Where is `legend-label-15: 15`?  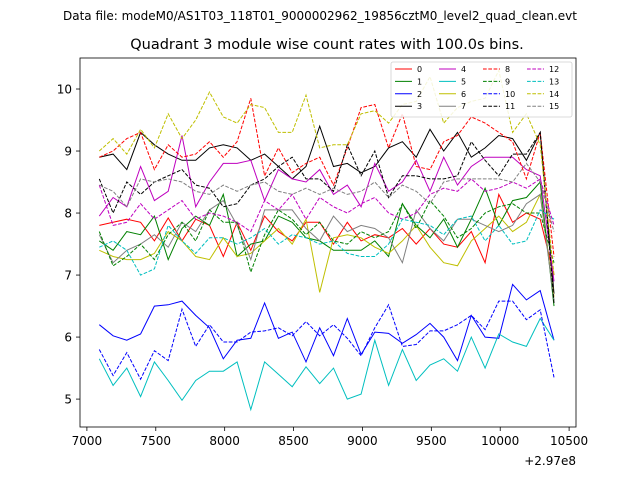 legend-label-15: 15 is located at coordinates (554, 106).